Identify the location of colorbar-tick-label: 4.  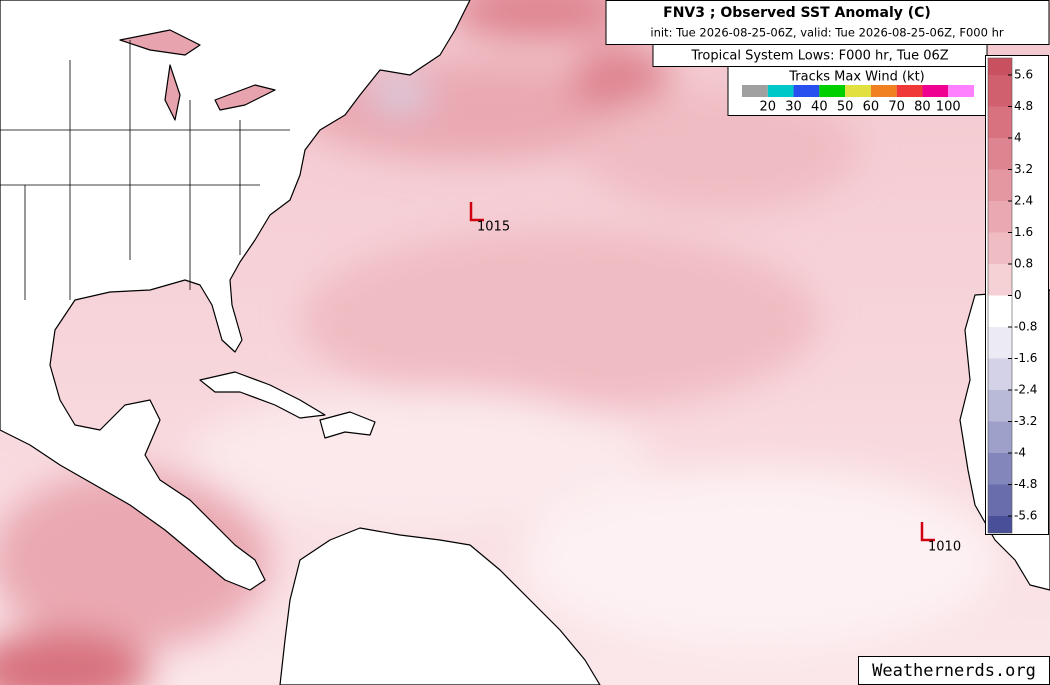
(1018, 138).